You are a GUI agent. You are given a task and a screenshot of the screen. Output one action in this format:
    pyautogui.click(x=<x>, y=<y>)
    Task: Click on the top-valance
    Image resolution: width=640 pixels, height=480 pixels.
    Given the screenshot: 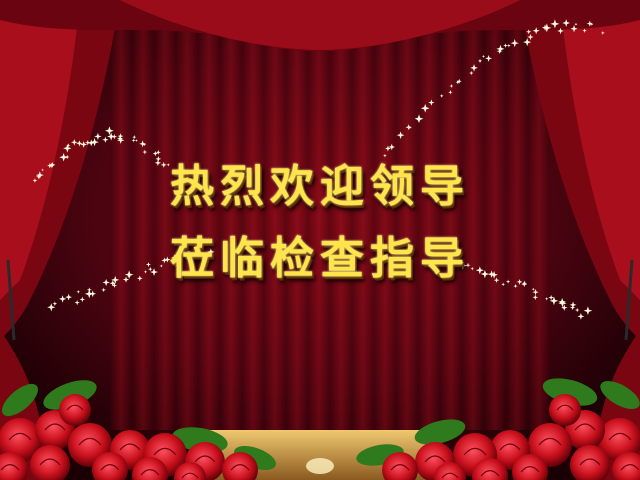 What is the action you would take?
    pyautogui.click(x=320, y=26)
    